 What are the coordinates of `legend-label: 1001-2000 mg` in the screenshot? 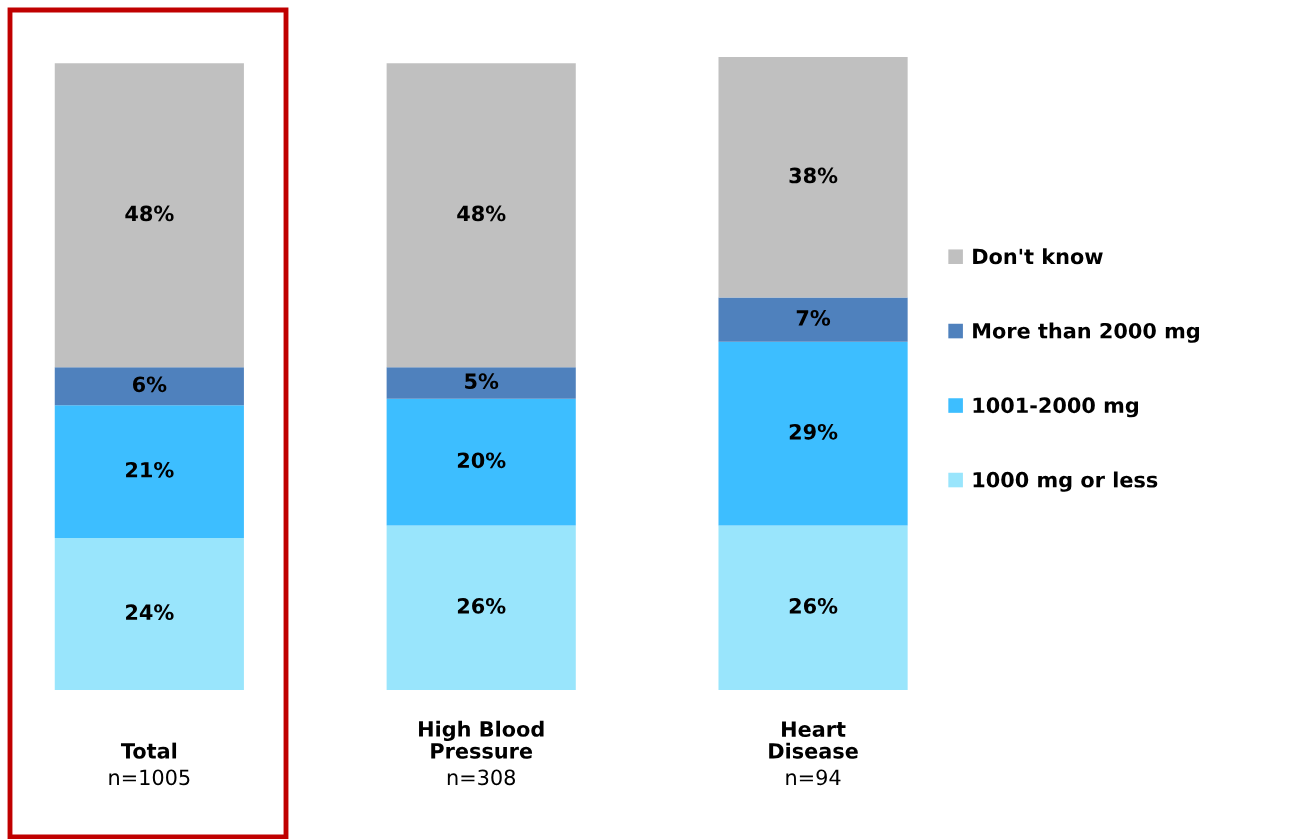 It's located at (1055, 407).